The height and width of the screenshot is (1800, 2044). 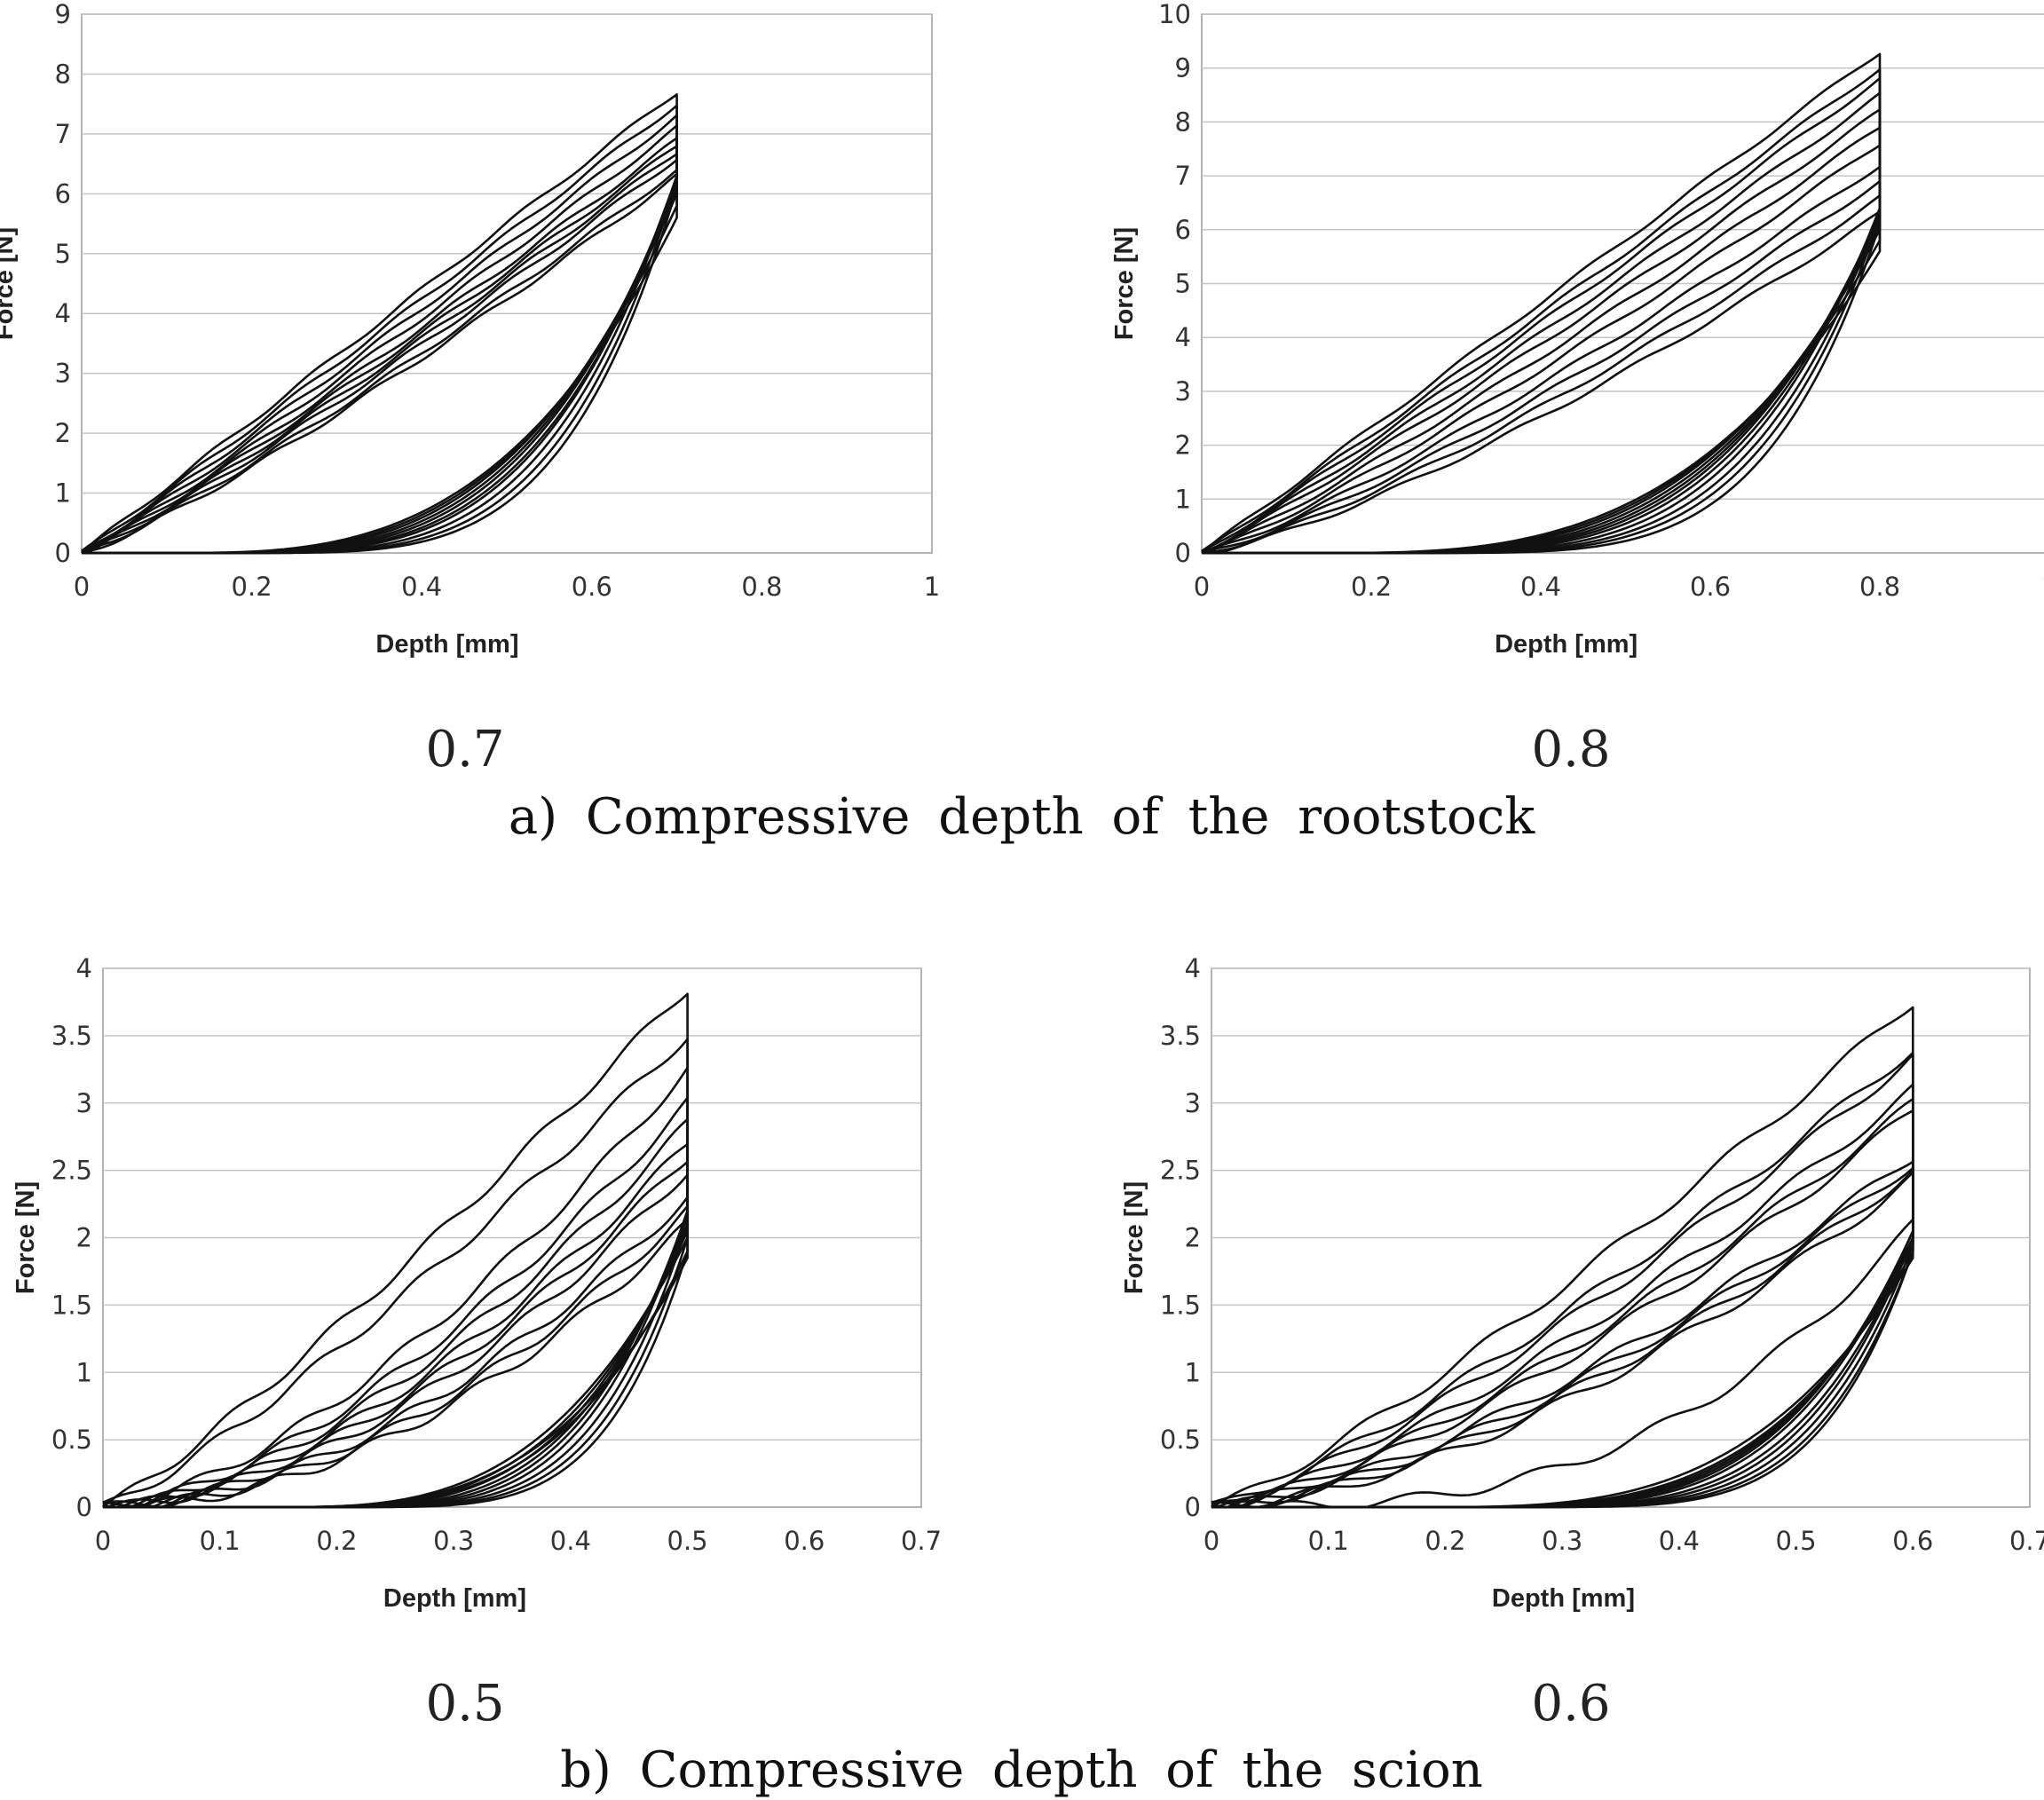 I want to click on sublabel-0-7: 0.7, so click(x=465, y=749).